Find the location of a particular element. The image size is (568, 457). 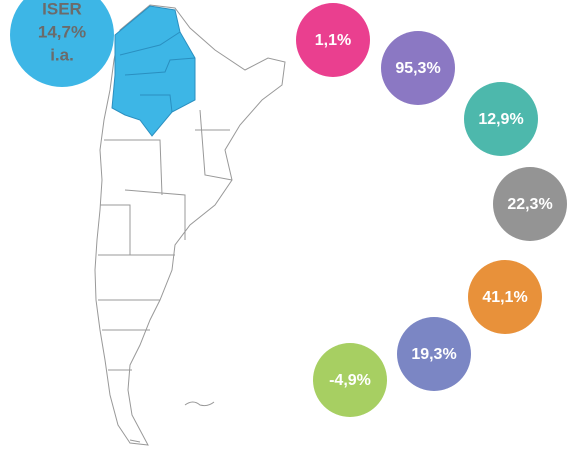

bubble-label: -4,9% is located at coordinates (350, 380).